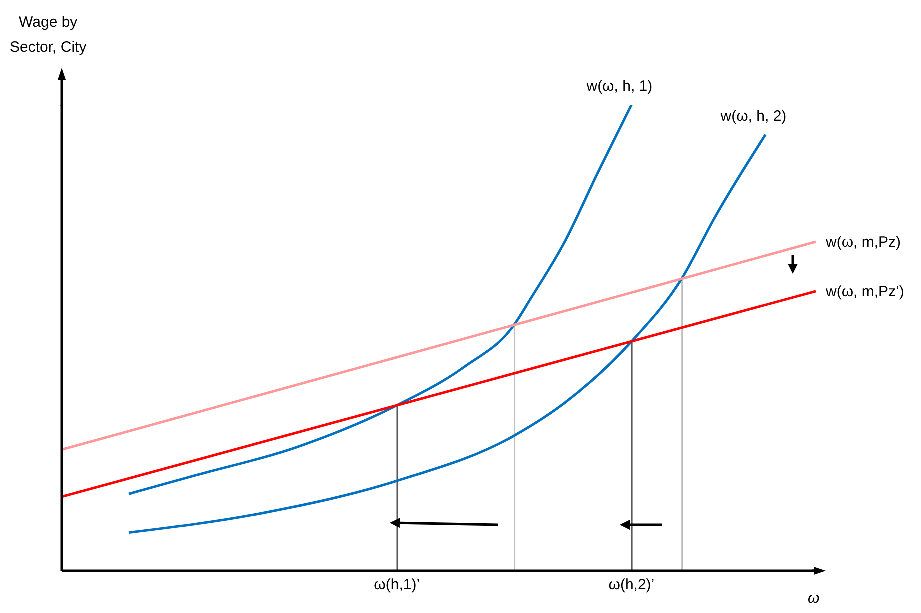 The width and height of the screenshot is (921, 613). What do you see at coordinates (631, 585) in the screenshot?
I see `x-tick-label: ω(h,2)’` at bounding box center [631, 585].